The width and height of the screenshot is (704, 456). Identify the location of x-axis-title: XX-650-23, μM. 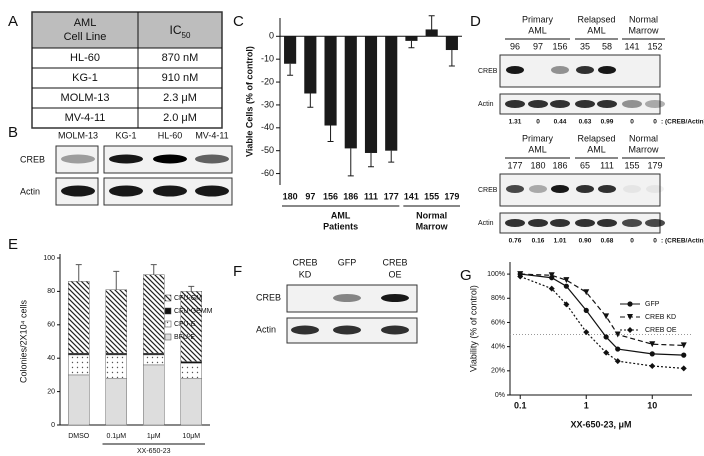
(600, 424).